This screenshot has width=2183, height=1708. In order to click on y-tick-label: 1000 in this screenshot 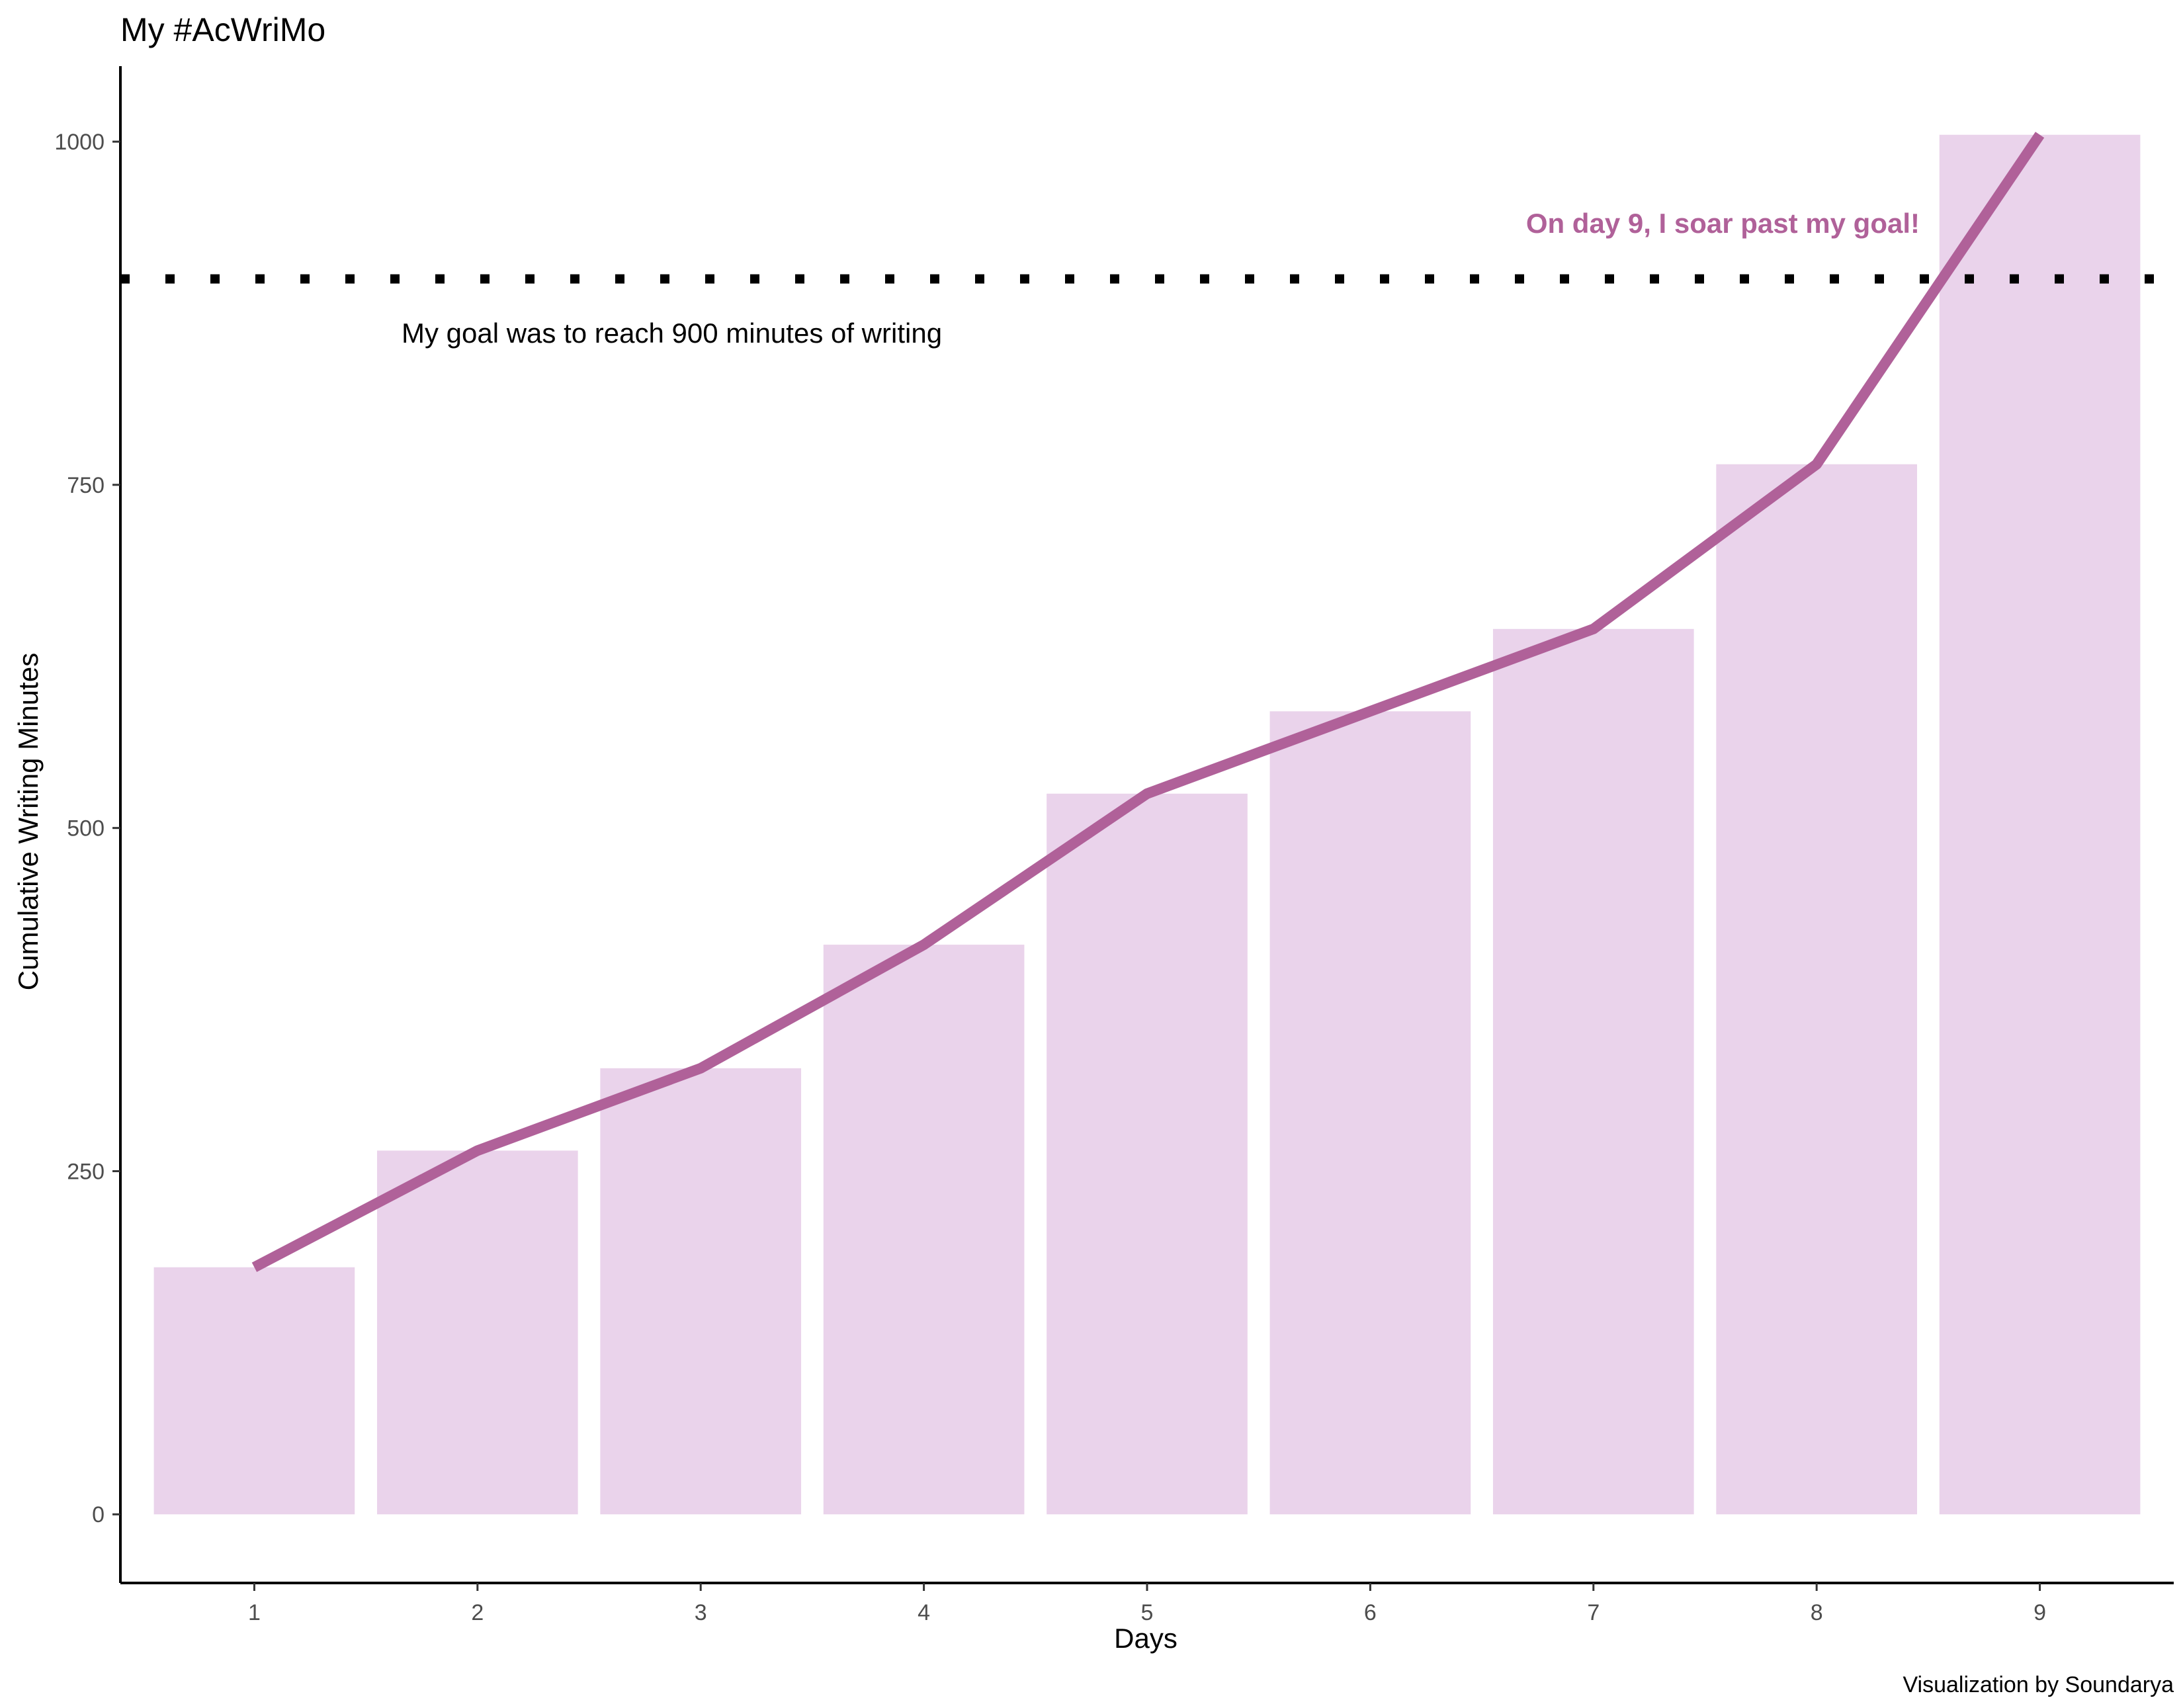, I will do `click(79, 142)`.